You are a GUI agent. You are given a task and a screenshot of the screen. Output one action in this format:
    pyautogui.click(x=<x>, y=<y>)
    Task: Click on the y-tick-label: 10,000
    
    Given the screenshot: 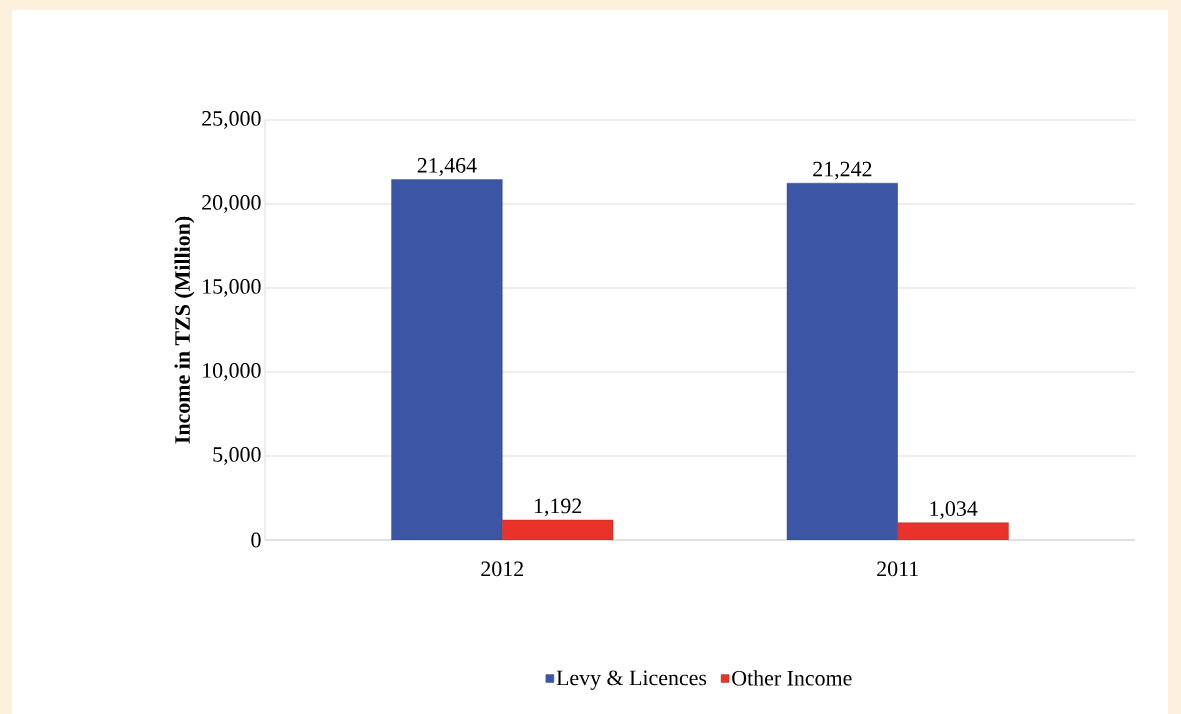 What is the action you would take?
    pyautogui.click(x=232, y=372)
    